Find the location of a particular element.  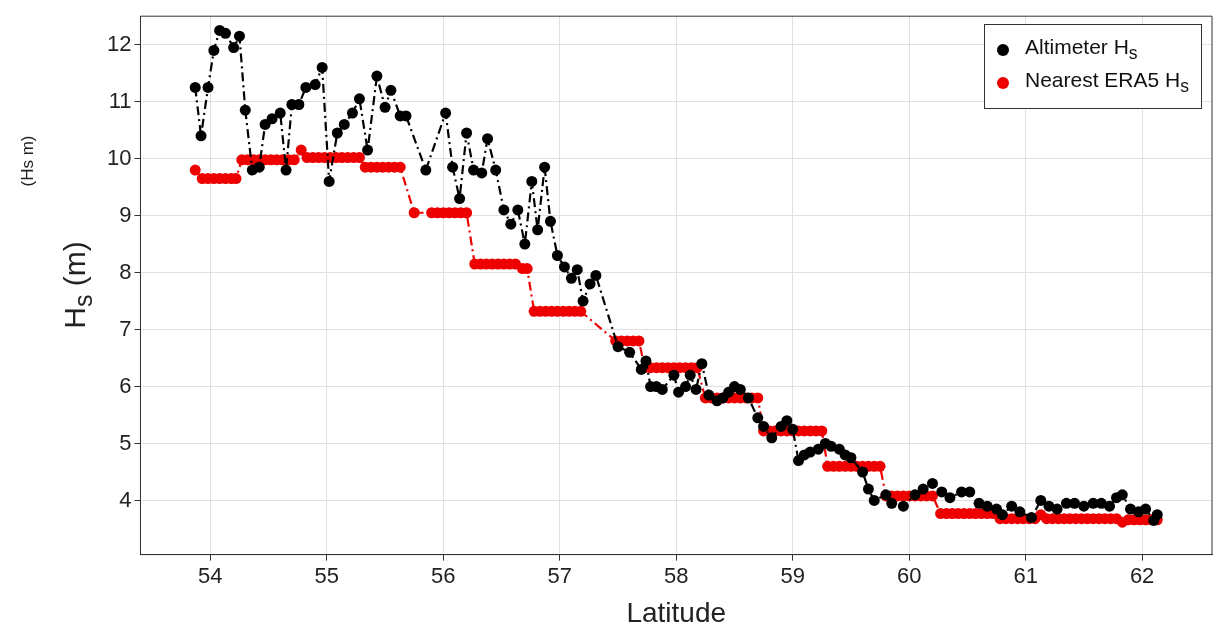

x-tick-label: 54 is located at coordinates (210, 575).